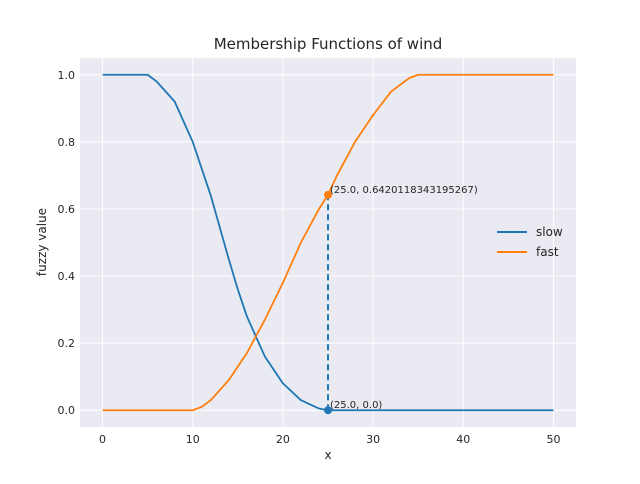 The height and width of the screenshot is (484, 640). What do you see at coordinates (67, 276) in the screenshot?
I see `y-tick-label: 0.4` at bounding box center [67, 276].